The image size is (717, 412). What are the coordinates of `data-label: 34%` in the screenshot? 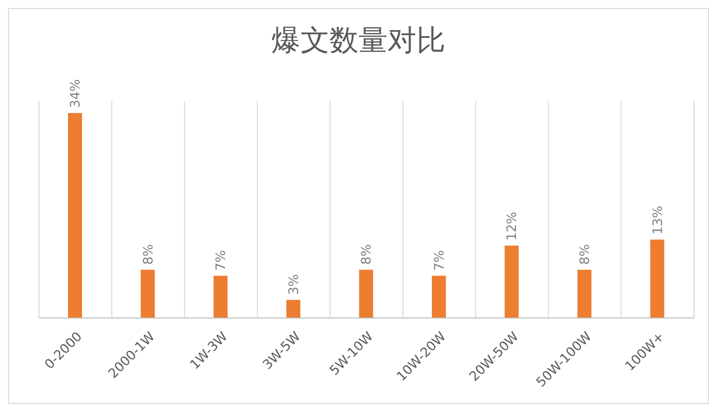 It's located at (76, 93).